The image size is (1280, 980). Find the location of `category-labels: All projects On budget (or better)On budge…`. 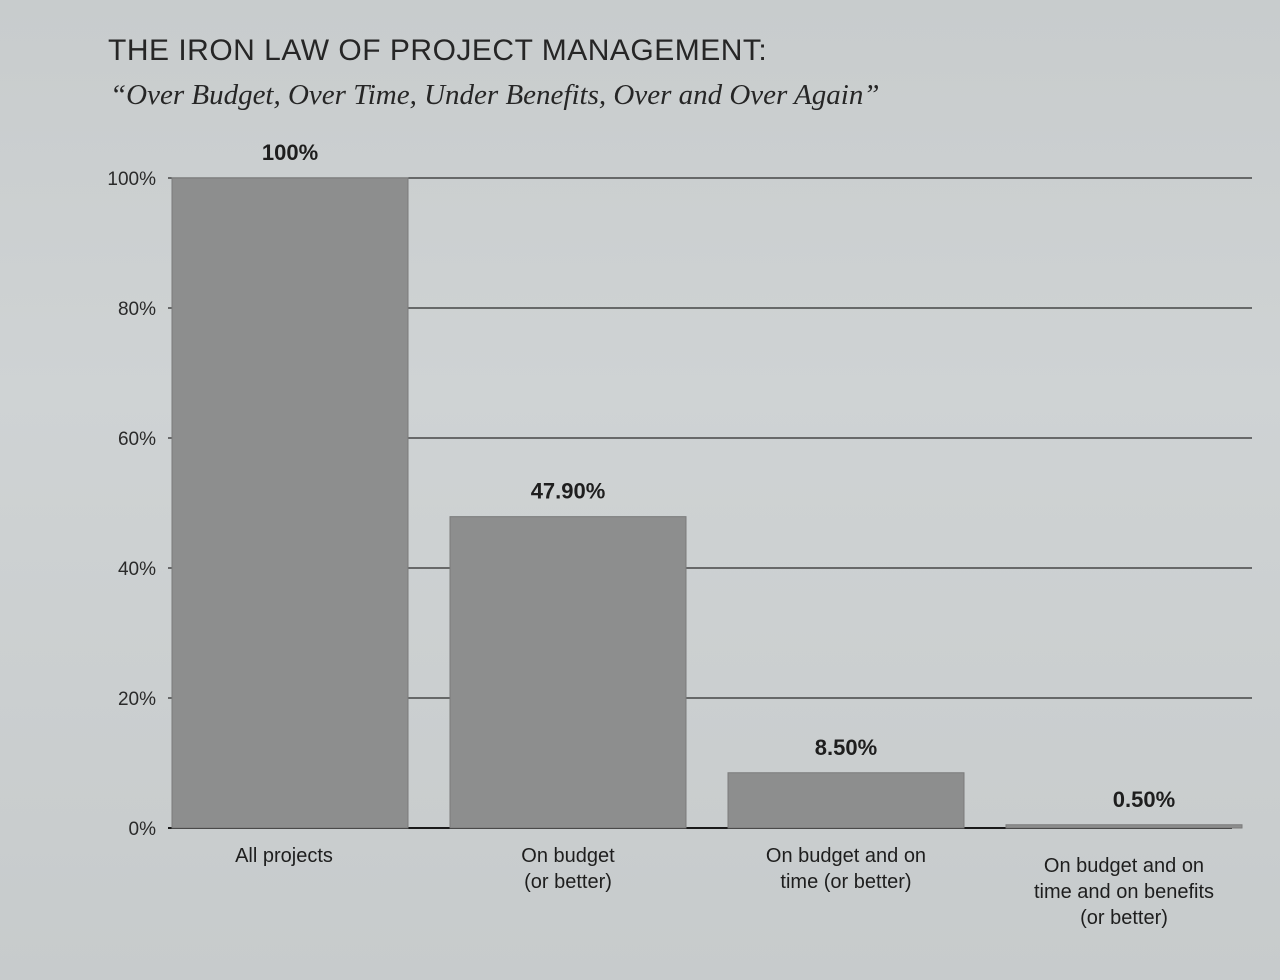

category-labels: All projects On budget (or better)On budge… is located at coordinates (724, 887).